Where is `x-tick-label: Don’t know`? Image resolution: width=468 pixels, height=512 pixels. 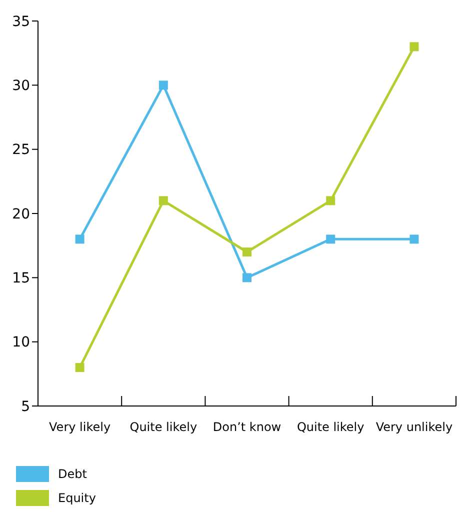 x-tick-label: Don’t know is located at coordinates (247, 427).